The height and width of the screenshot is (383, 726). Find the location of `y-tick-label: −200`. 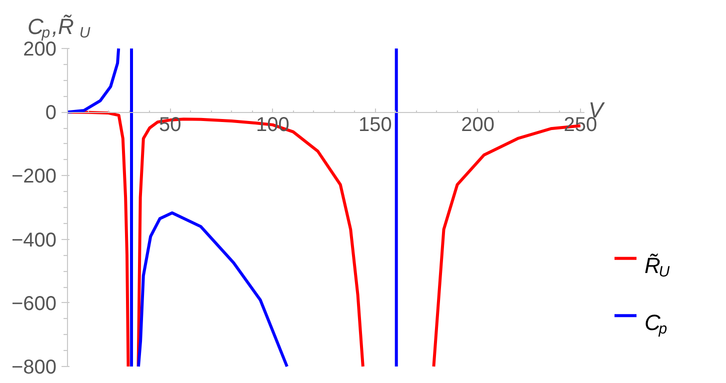

y-tick-label: −200 is located at coordinates (34, 177).